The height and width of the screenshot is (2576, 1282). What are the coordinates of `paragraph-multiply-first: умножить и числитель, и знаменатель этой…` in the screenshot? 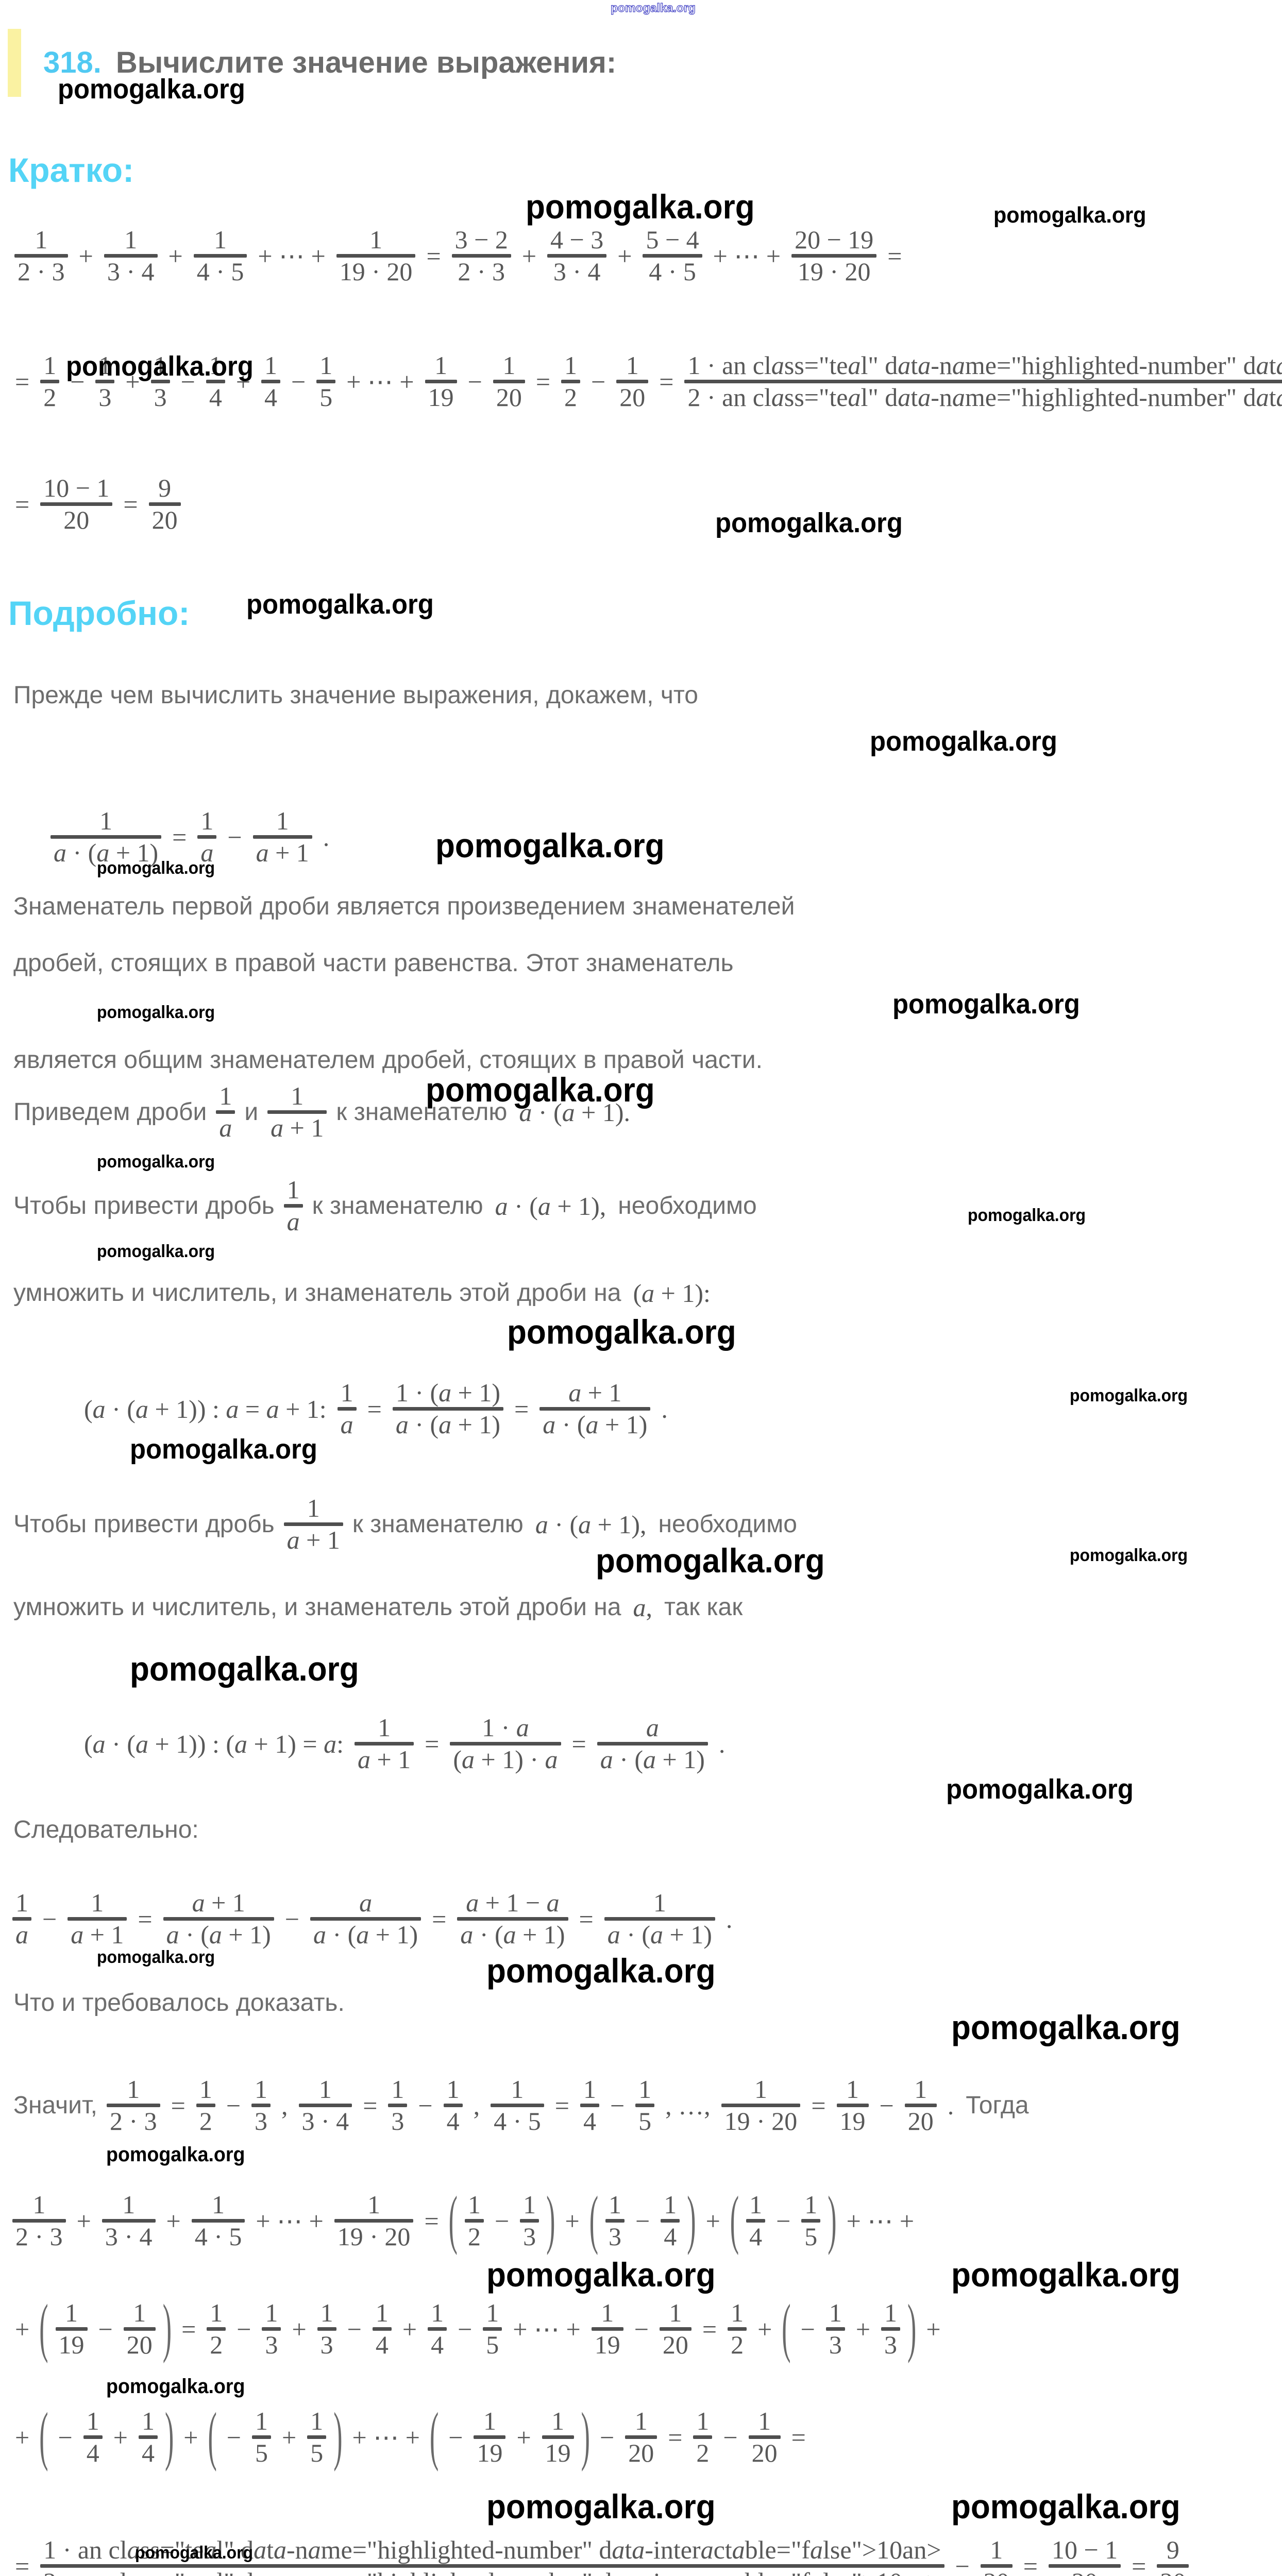 It's located at (362, 1293).